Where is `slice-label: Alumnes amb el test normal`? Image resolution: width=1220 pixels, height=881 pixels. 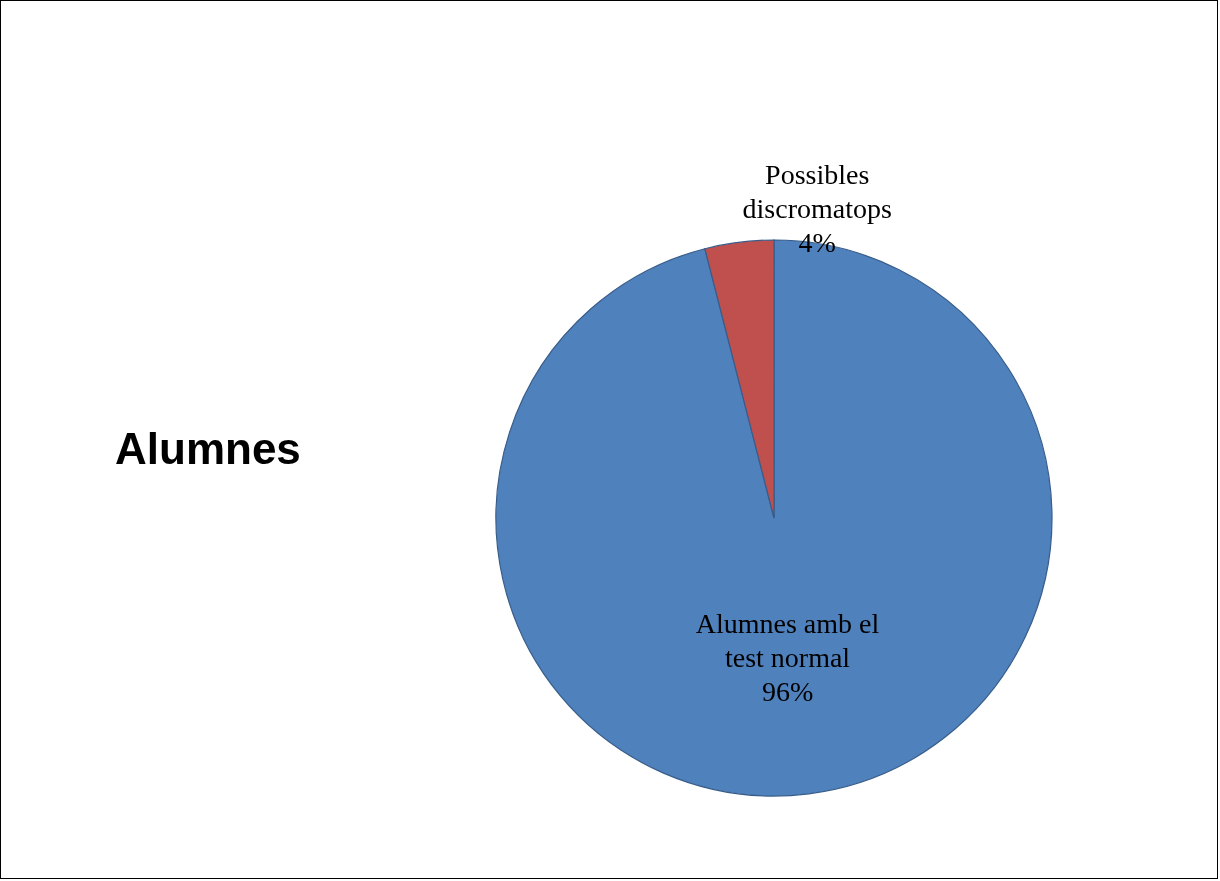
slice-label: Alumnes amb el test normal is located at coordinates (787, 641).